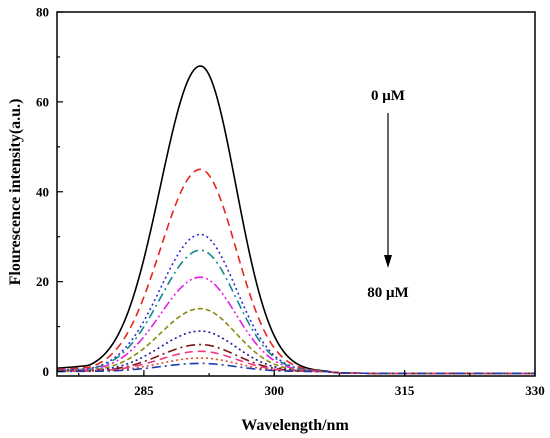  What do you see at coordinates (144, 390) in the screenshot?
I see `x-tick-label: 285` at bounding box center [144, 390].